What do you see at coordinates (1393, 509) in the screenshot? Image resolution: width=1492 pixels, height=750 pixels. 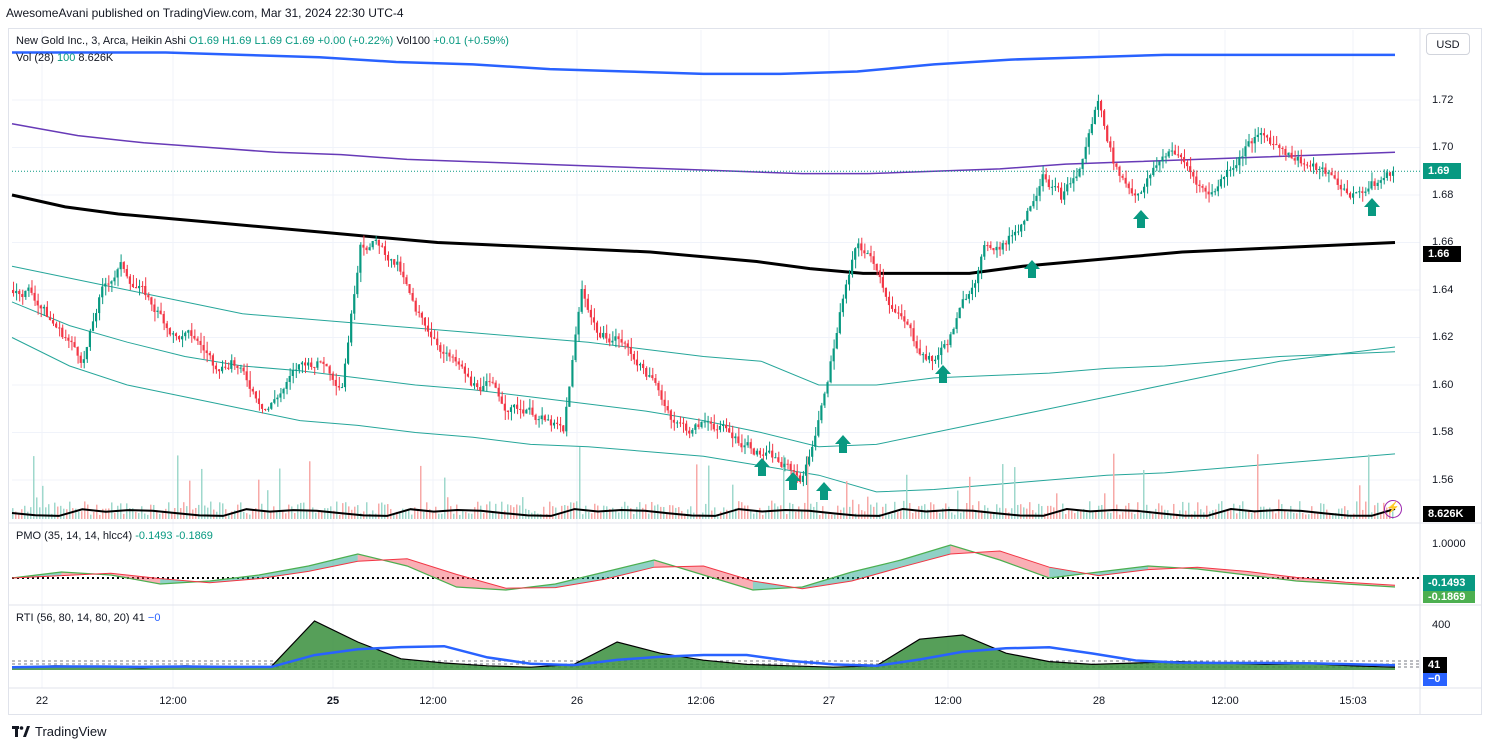 I see `lightning-icon: ⚡` at bounding box center [1393, 509].